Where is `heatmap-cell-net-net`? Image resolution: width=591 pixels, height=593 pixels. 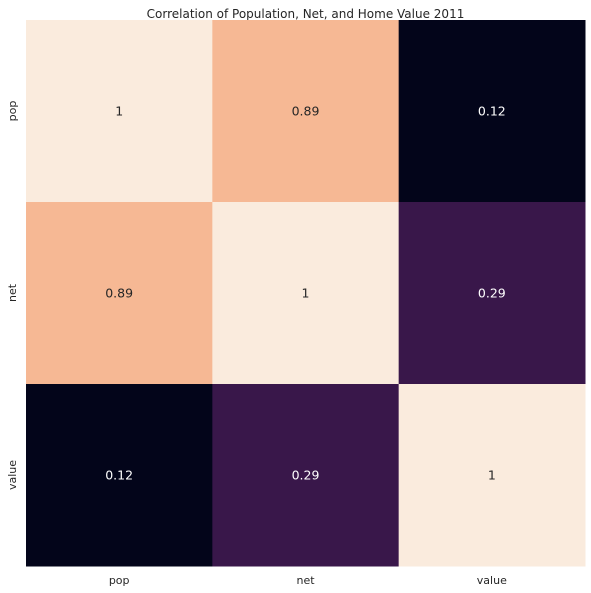
heatmap-cell-net-net is located at coordinates (306, 293).